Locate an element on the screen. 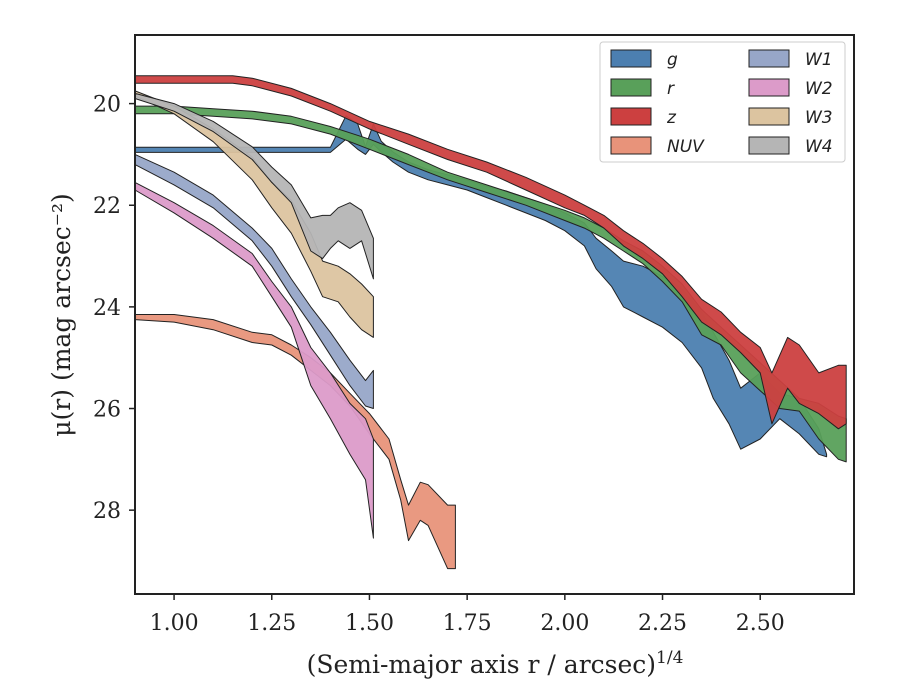 The height and width of the screenshot is (700, 900). x-tick-label: 1.25 is located at coordinates (271, 623).